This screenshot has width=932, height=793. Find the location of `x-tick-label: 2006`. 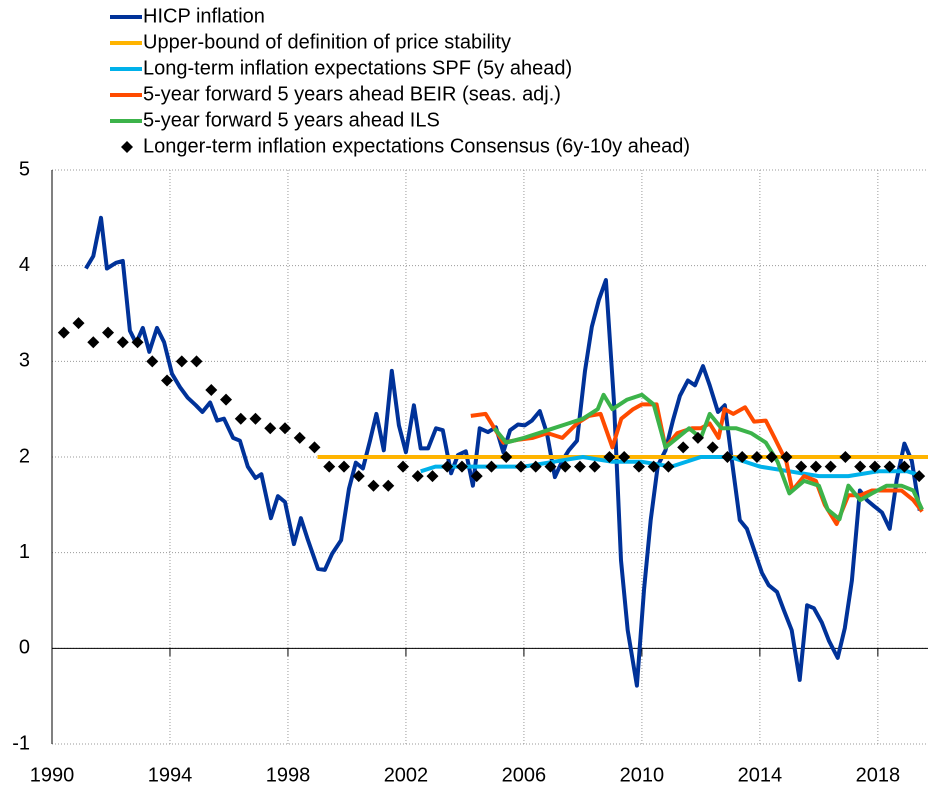

x-tick-label: 2006 is located at coordinates (524, 775).